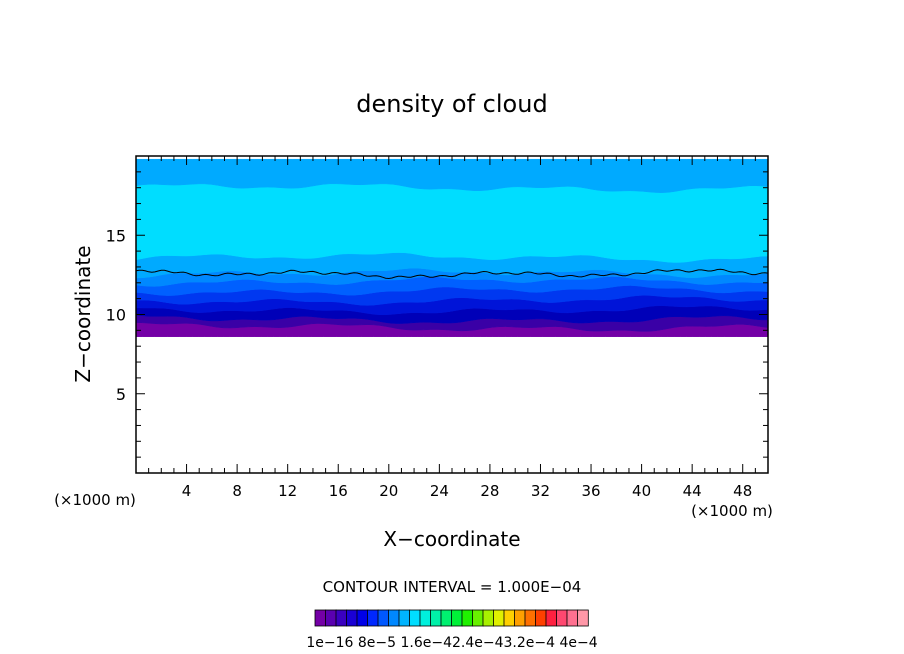 Image resolution: width=904 pixels, height=654 pixels. I want to click on density-band, so click(452, 223).